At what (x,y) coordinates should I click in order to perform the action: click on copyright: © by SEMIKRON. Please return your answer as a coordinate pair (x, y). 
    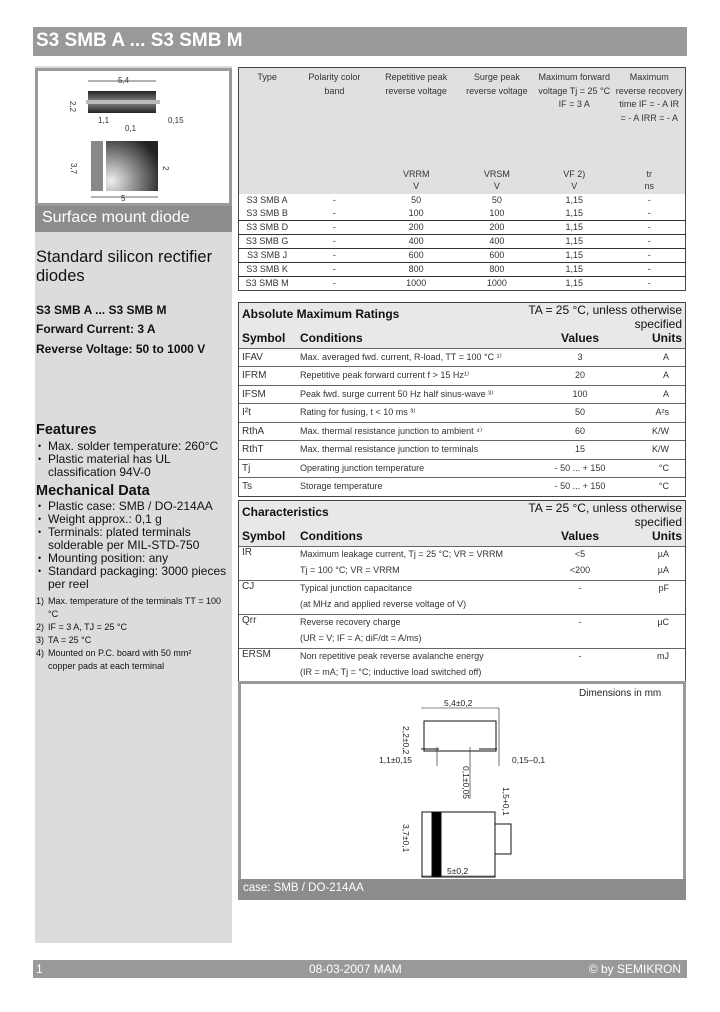
    Looking at the image, I should click on (634, 969).